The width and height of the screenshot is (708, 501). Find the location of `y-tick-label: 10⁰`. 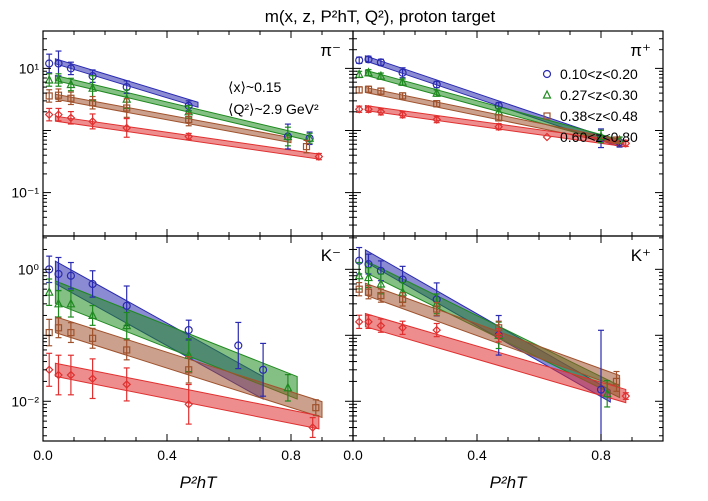

y-tick-label: 10⁰ is located at coordinates (29, 269).